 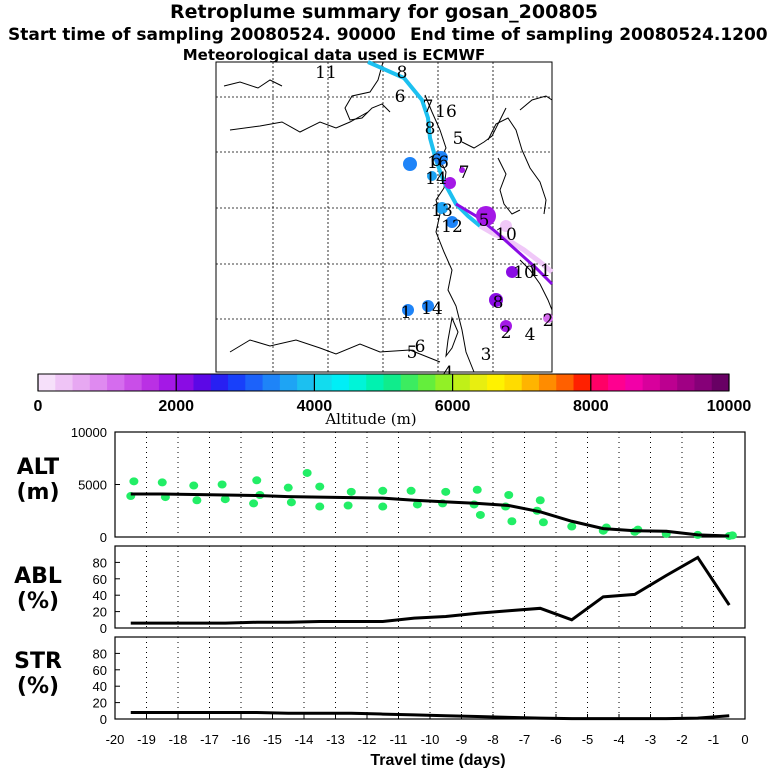 What do you see at coordinates (38, 686) in the screenshot?
I see `str-panel-unit: (%)` at bounding box center [38, 686].